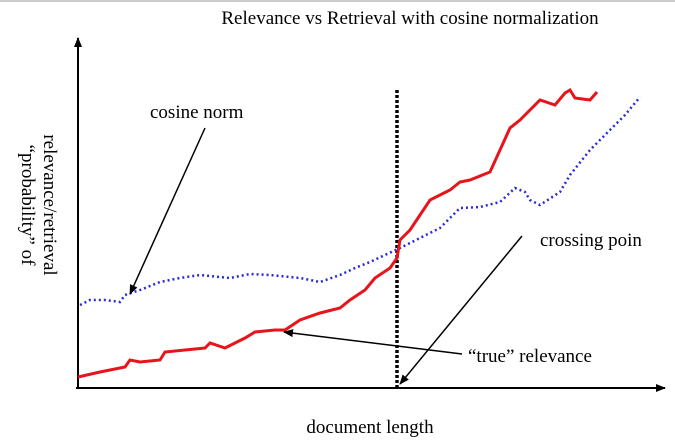 The image size is (675, 440). What do you see at coordinates (530, 356) in the screenshot?
I see `annotation: “true” relevance` at bounding box center [530, 356].